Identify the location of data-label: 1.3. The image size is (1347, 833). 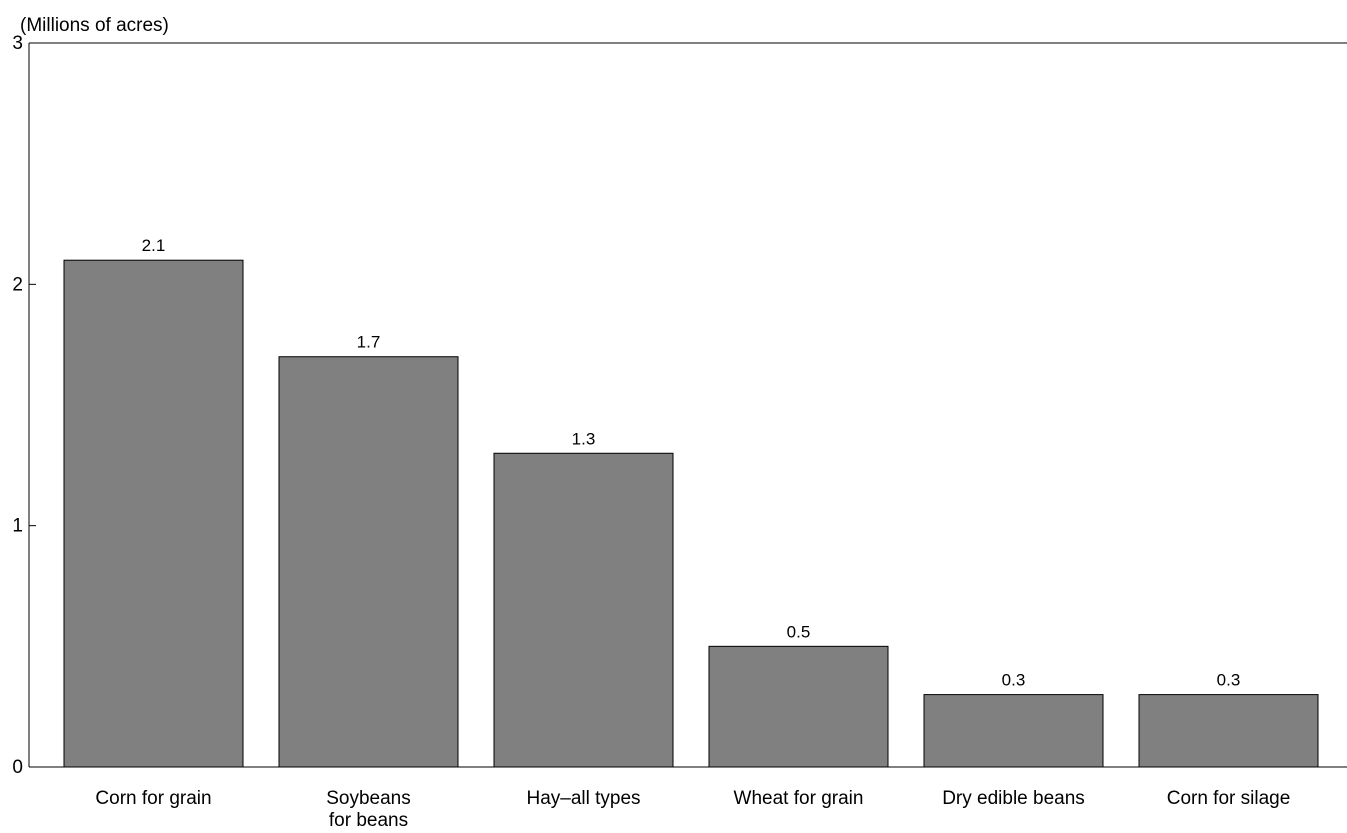
(584, 438).